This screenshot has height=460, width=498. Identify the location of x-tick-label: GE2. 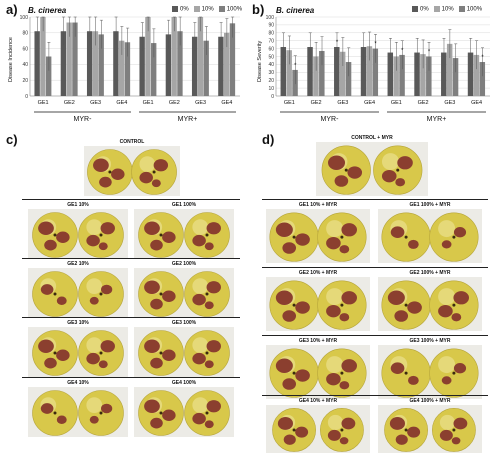
(316, 103).